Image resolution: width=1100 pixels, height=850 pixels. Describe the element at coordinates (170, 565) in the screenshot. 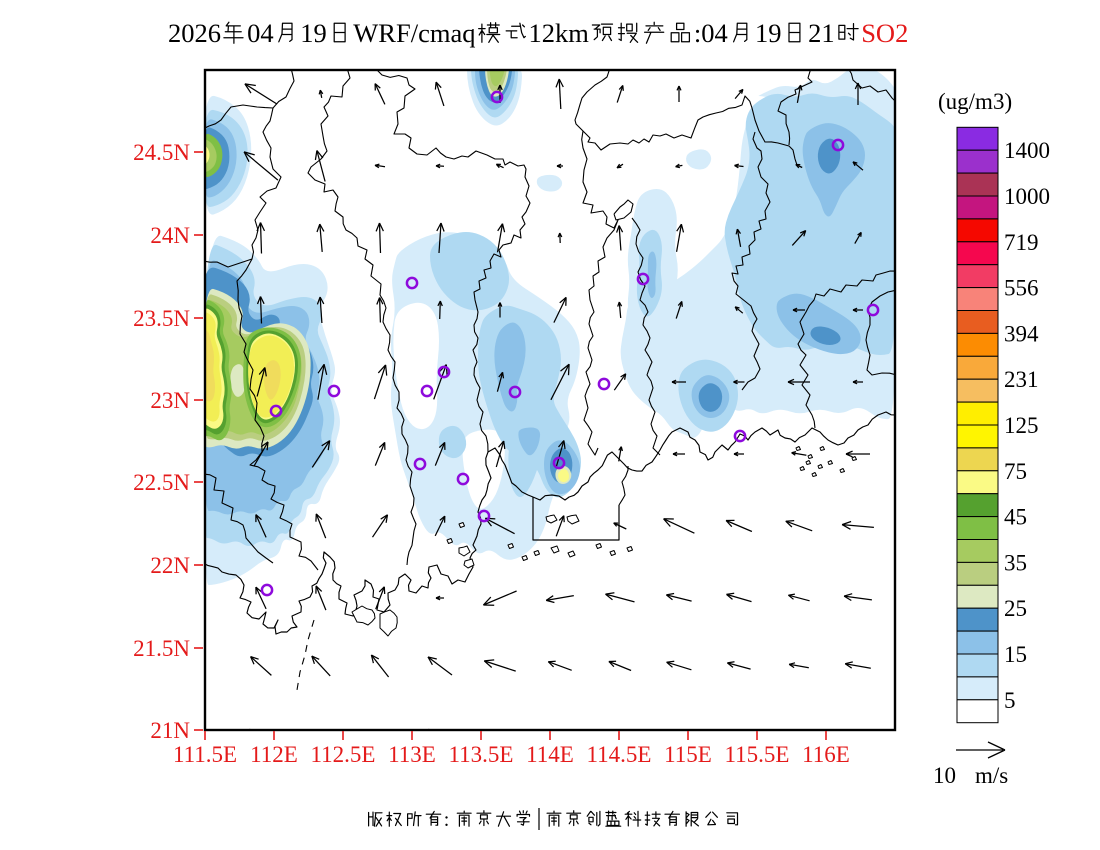

I see `svg-text: 22N` at that location.